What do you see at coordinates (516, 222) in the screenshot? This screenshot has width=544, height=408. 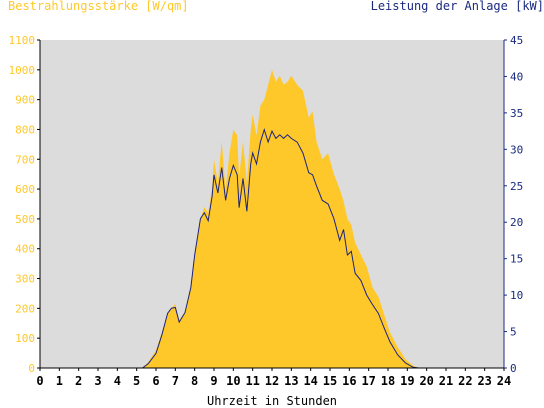 I see `y-right-tick-label: 20` at bounding box center [516, 222].